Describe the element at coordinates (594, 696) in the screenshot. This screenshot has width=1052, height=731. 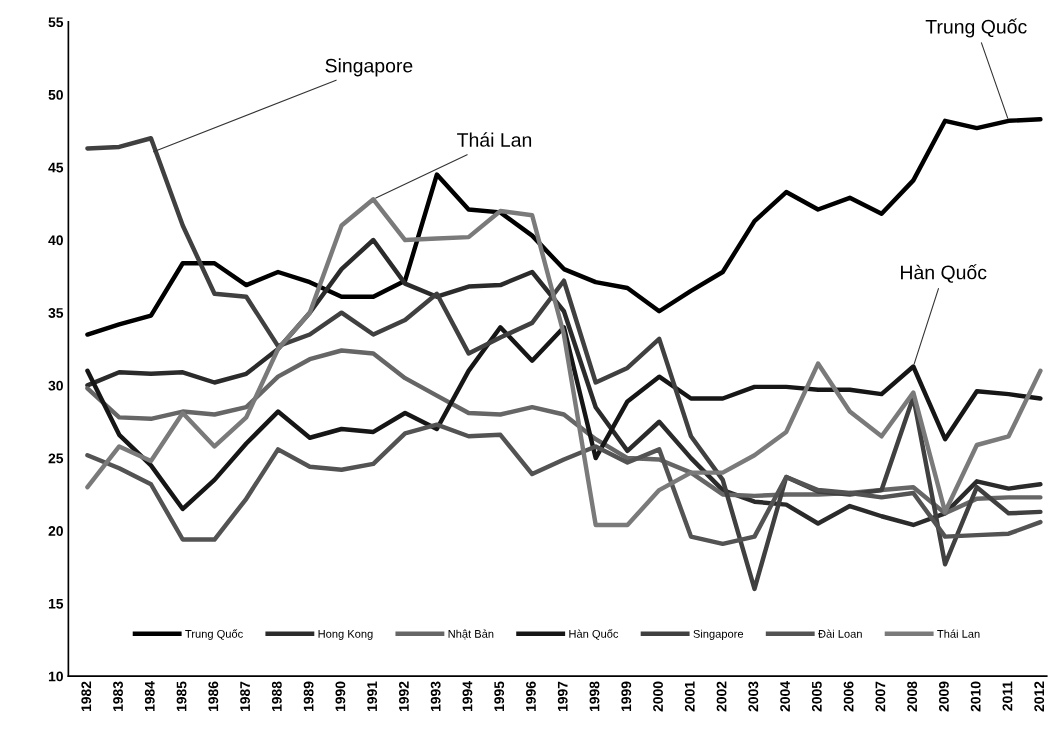
I see `x-tick-label: 1998` at that location.